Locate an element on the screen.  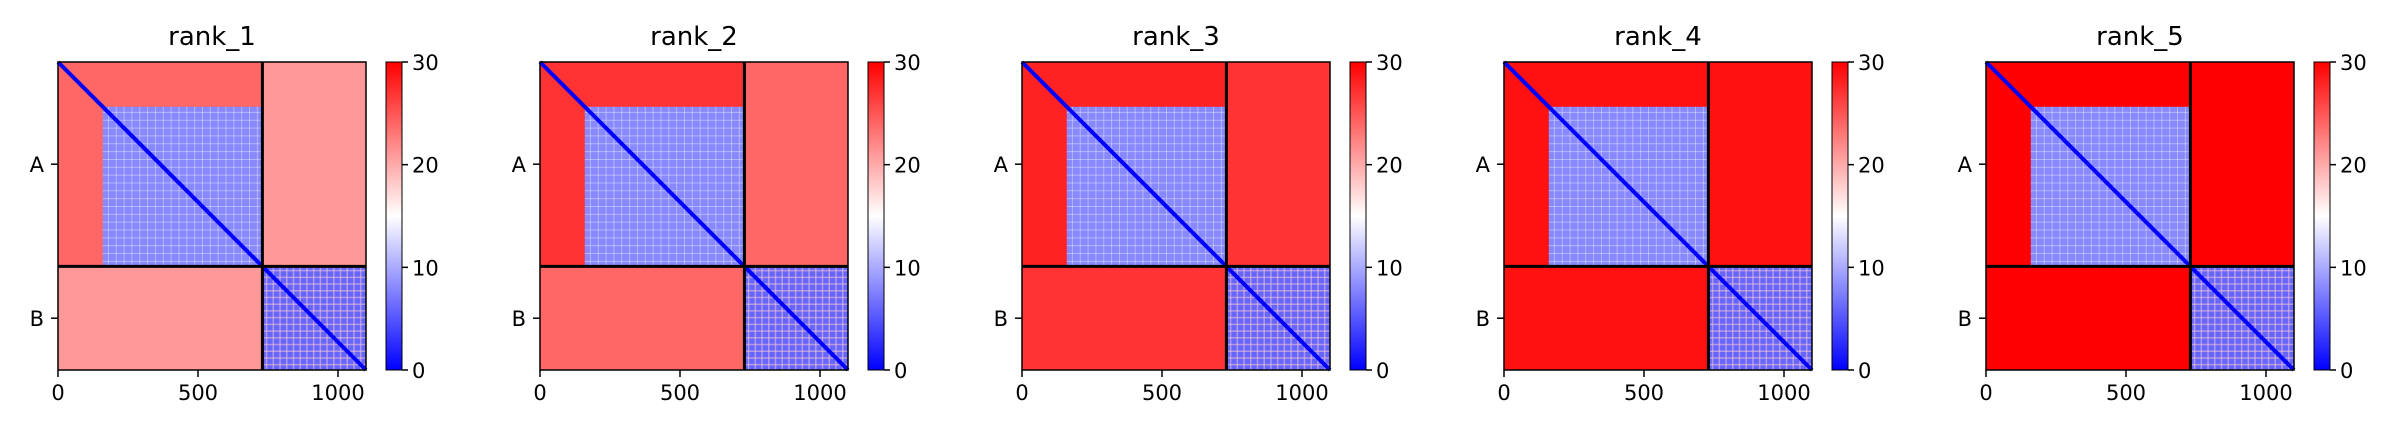
panel-rank_2: rank_2 0 500 1000 A B 0 10 20 30 is located at coordinates (716, 213).